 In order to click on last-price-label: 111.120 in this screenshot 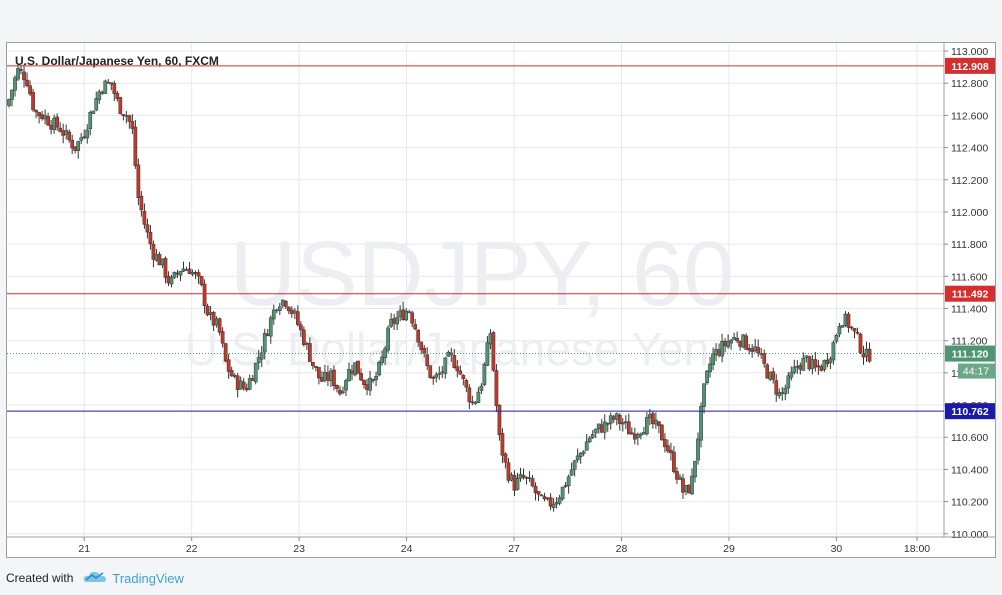, I will do `click(970, 355)`.